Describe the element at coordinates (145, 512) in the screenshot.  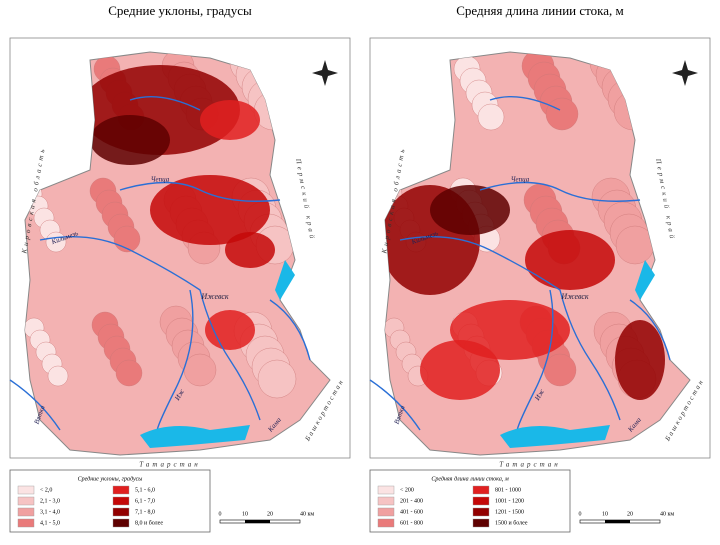
I see `legend-label: 7,1 - 8,0` at that location.